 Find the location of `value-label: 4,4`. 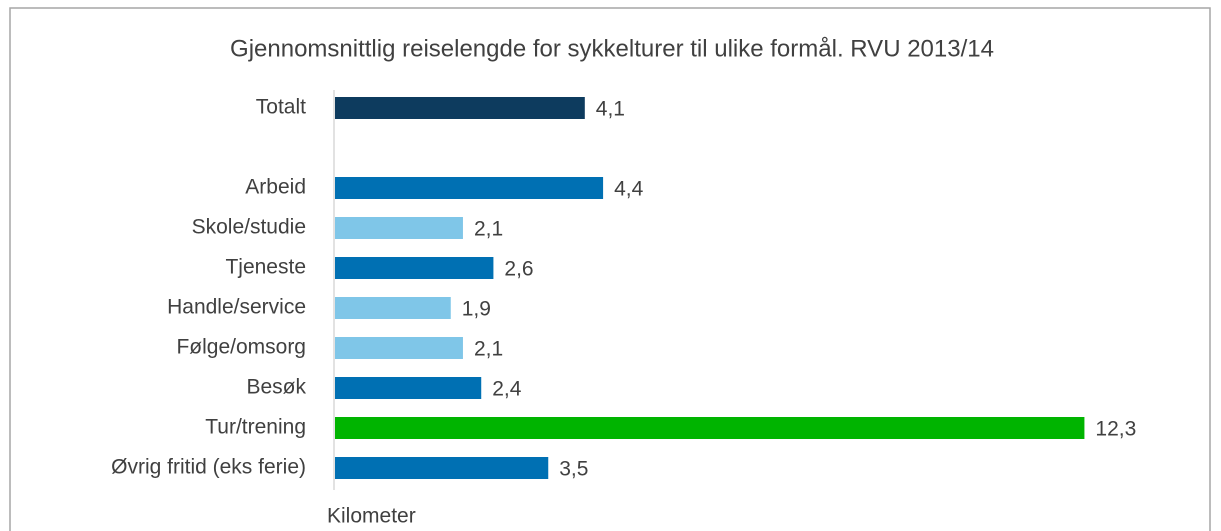

value-label: 4,4 is located at coordinates (629, 189).